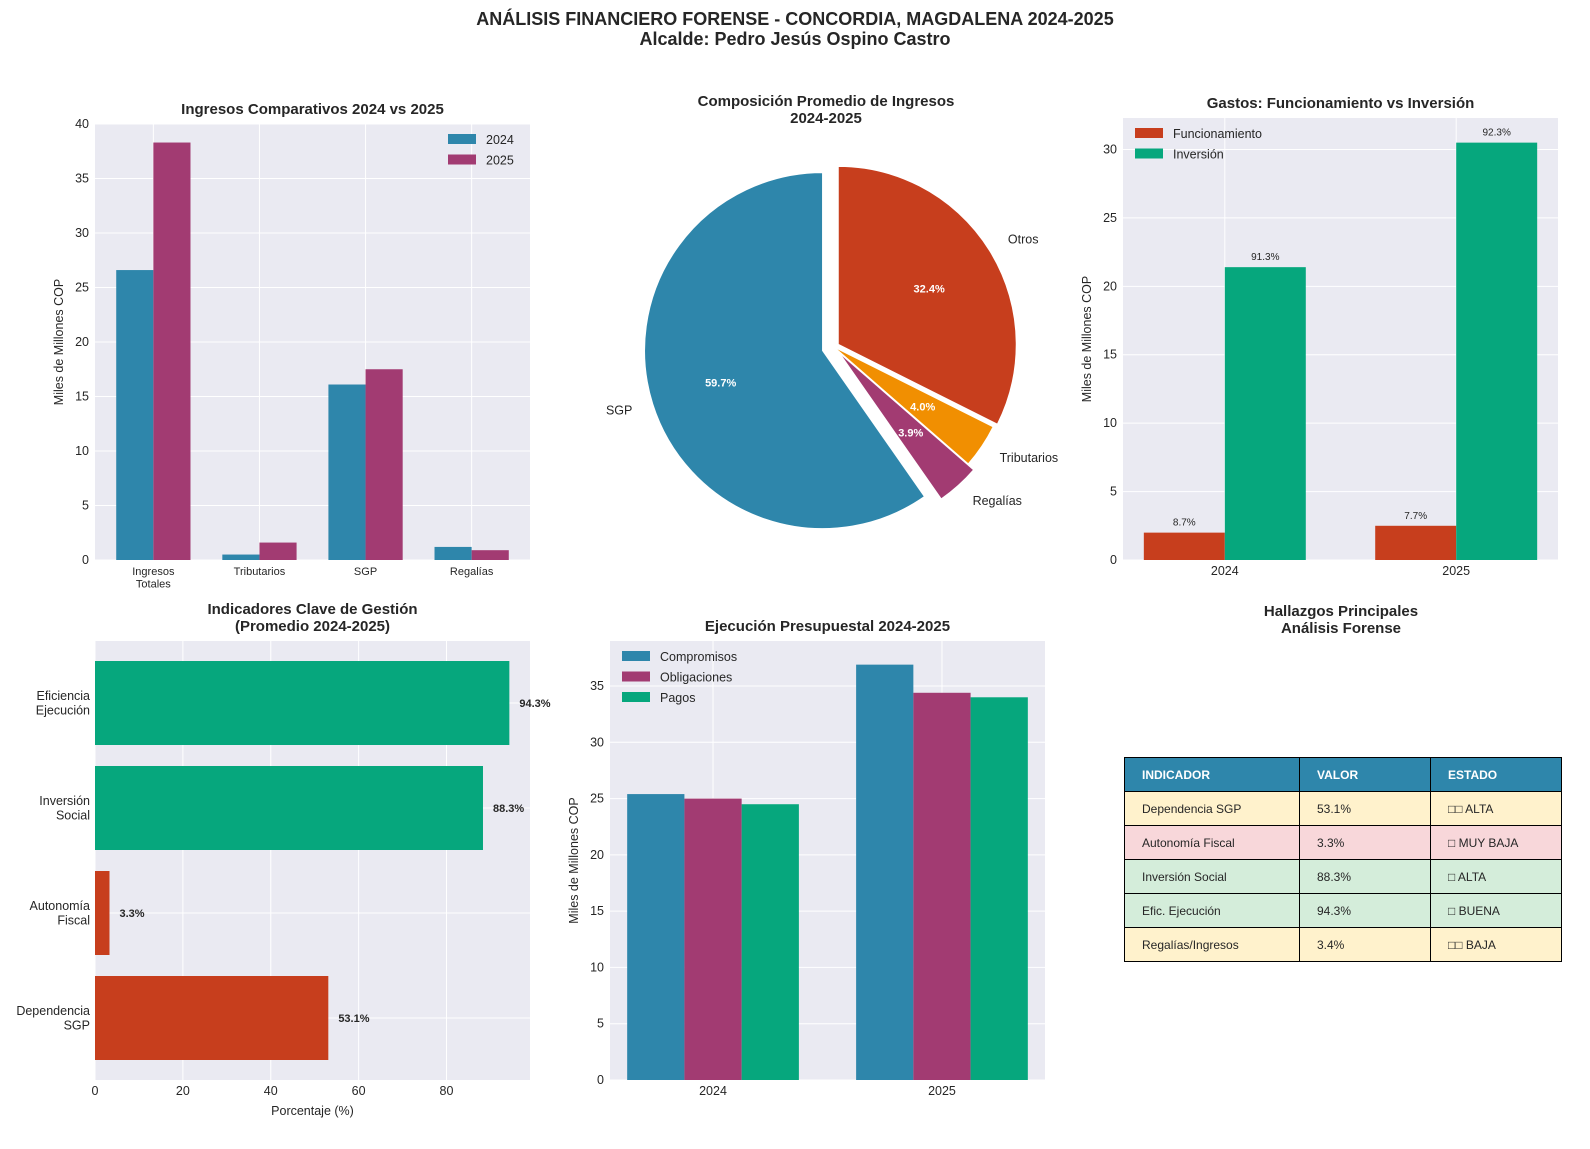 The width and height of the screenshot is (1590, 1149). Describe the element at coordinates (1496, 876) in the screenshot. I see `table-cell: □ ALTA` at that location.